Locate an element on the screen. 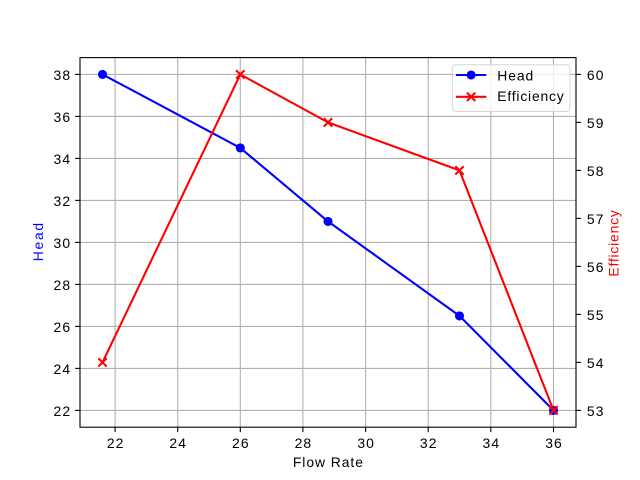 The image size is (640, 480). svg-text: 59 is located at coordinates (596, 123).